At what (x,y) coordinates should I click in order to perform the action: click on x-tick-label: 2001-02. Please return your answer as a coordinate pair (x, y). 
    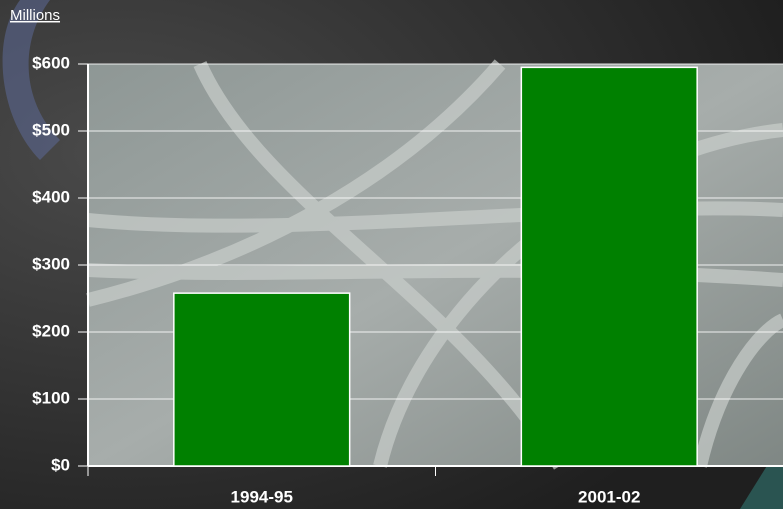
    Looking at the image, I should click on (609, 496).